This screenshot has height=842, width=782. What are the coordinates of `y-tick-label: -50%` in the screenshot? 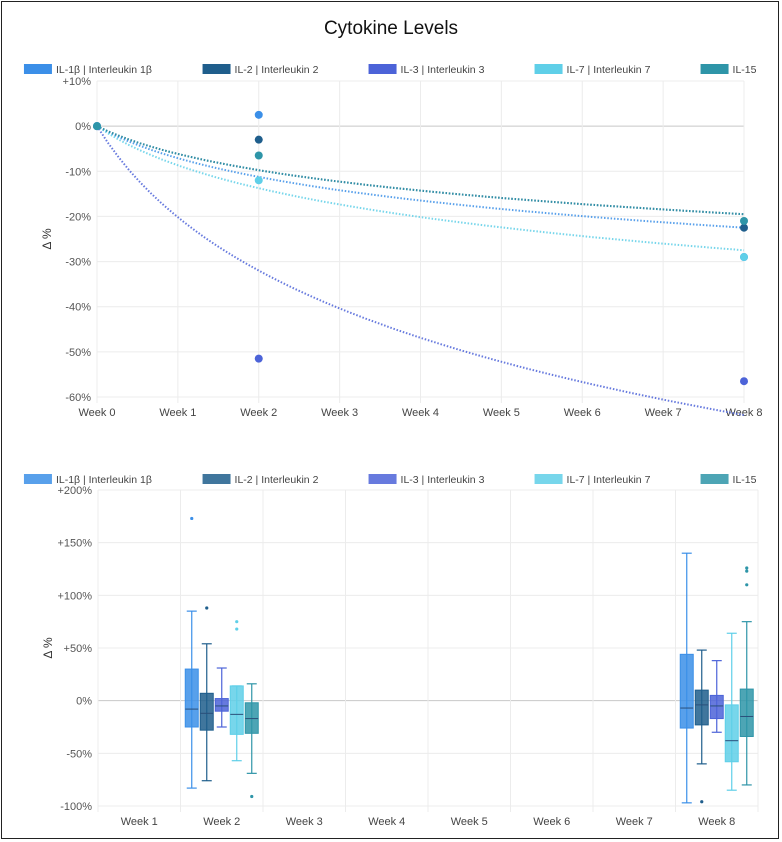 It's located at (78, 353).